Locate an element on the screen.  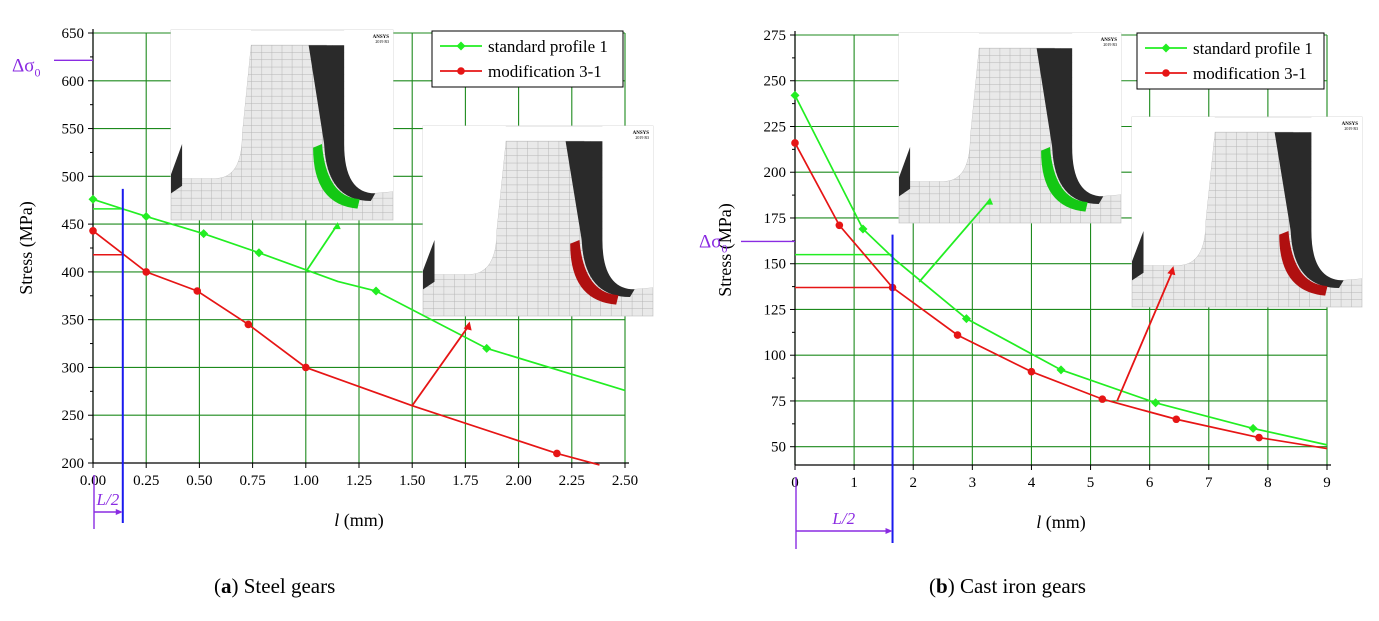
leader-standard-a is located at coordinates (322, 248).